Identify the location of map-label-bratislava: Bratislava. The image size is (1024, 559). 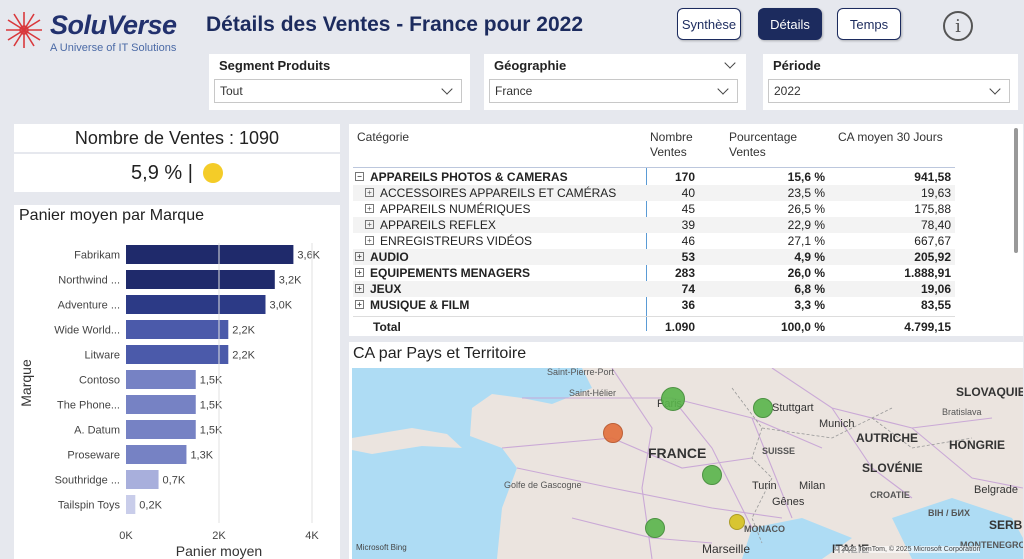
(962, 412).